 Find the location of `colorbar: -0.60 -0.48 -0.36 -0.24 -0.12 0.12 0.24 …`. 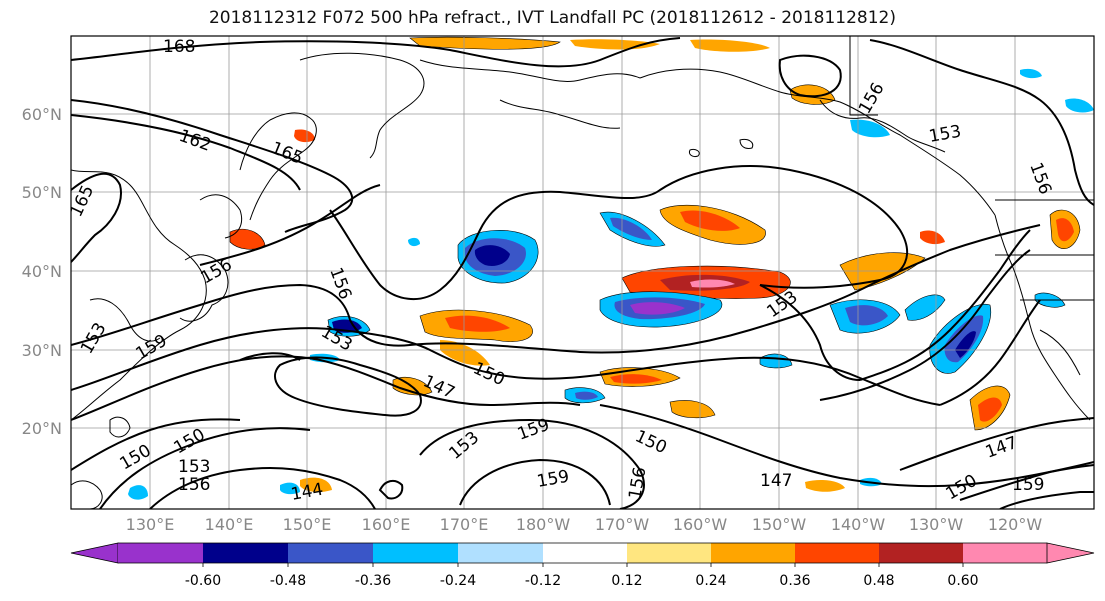

colorbar: -0.60 -0.48 -0.36 -0.24 -0.12 0.12 0.24 … is located at coordinates (582, 565).